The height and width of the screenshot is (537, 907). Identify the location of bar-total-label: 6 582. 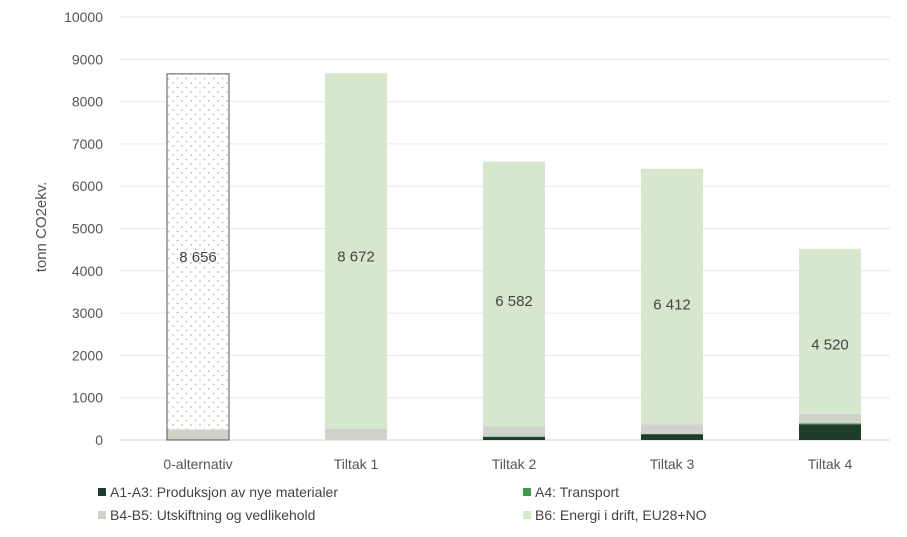
(514, 301).